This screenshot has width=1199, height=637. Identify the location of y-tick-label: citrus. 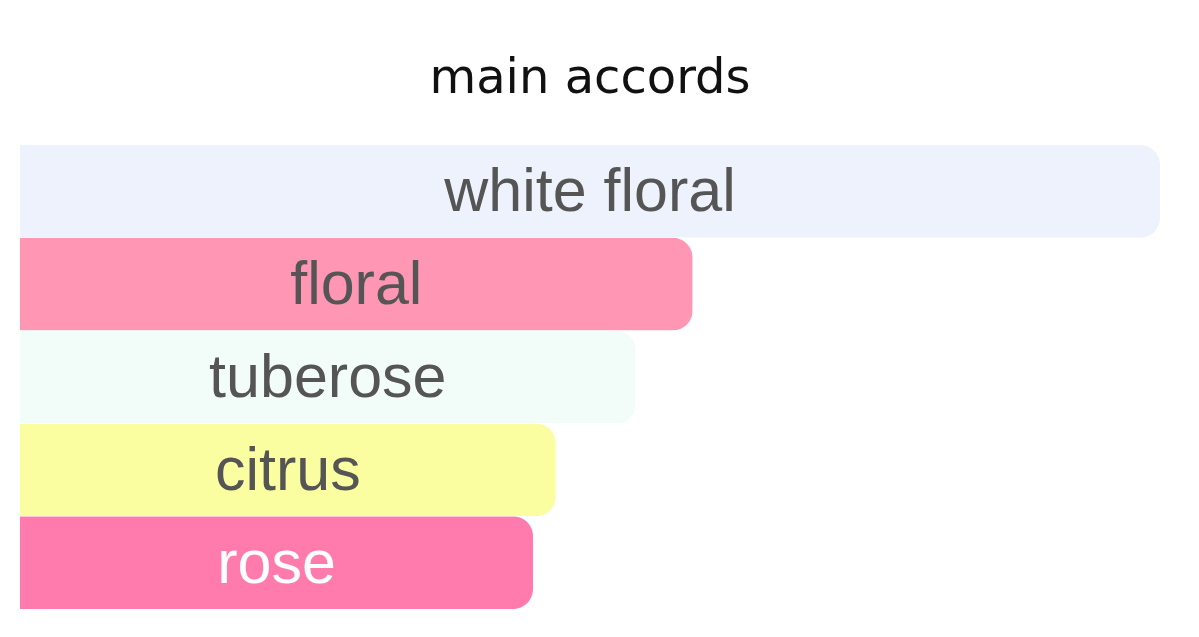
(288, 468).